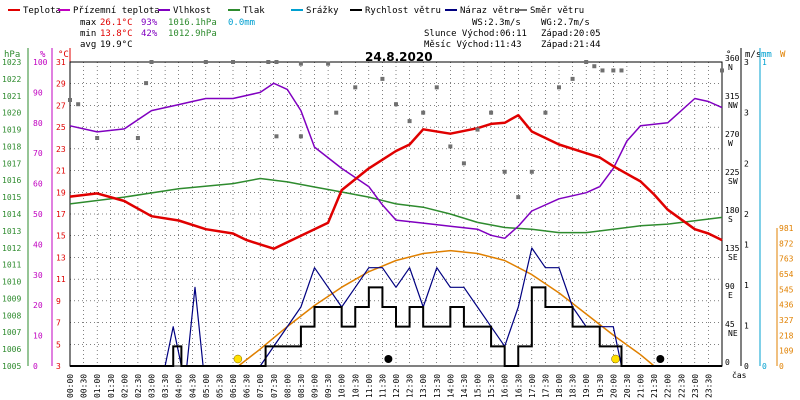 Image resolution: width=800 pixels, height=400 pixels. Describe the element at coordinates (58, 301) in the screenshot. I see `tick-label-temperature: 9` at that location.